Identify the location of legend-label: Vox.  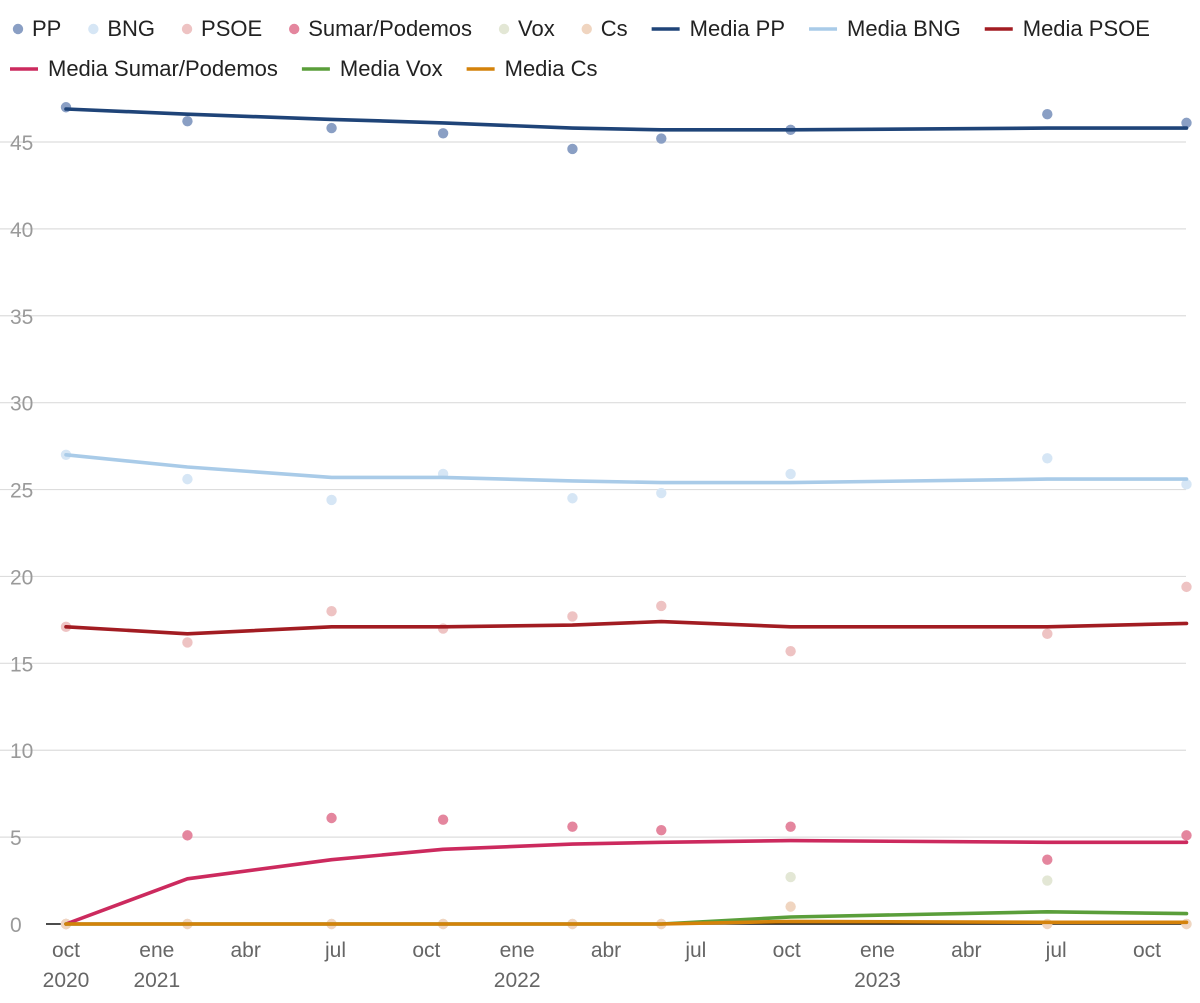
(536, 28).